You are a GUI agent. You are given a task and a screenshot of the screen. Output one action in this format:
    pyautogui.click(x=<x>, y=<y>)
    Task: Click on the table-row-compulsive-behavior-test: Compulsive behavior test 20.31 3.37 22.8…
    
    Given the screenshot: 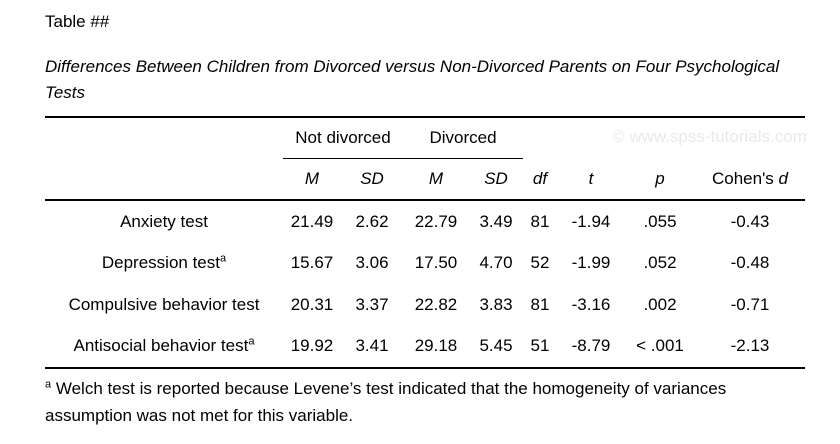 What is the action you would take?
    pyautogui.click(x=425, y=305)
    